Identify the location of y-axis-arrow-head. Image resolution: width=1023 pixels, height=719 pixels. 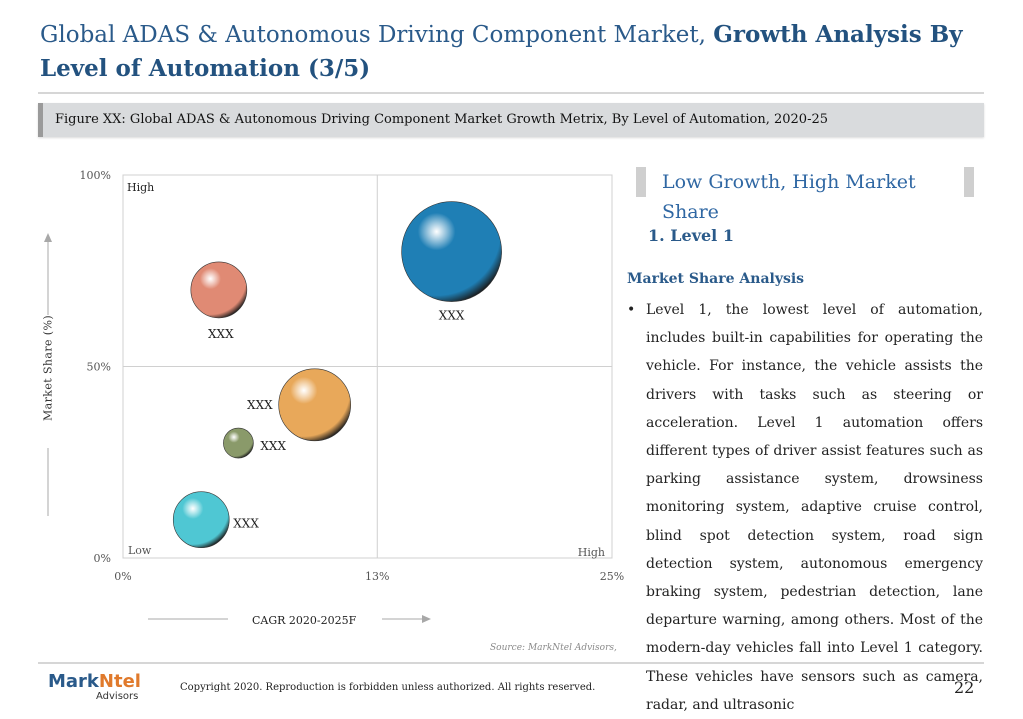
(48, 237).